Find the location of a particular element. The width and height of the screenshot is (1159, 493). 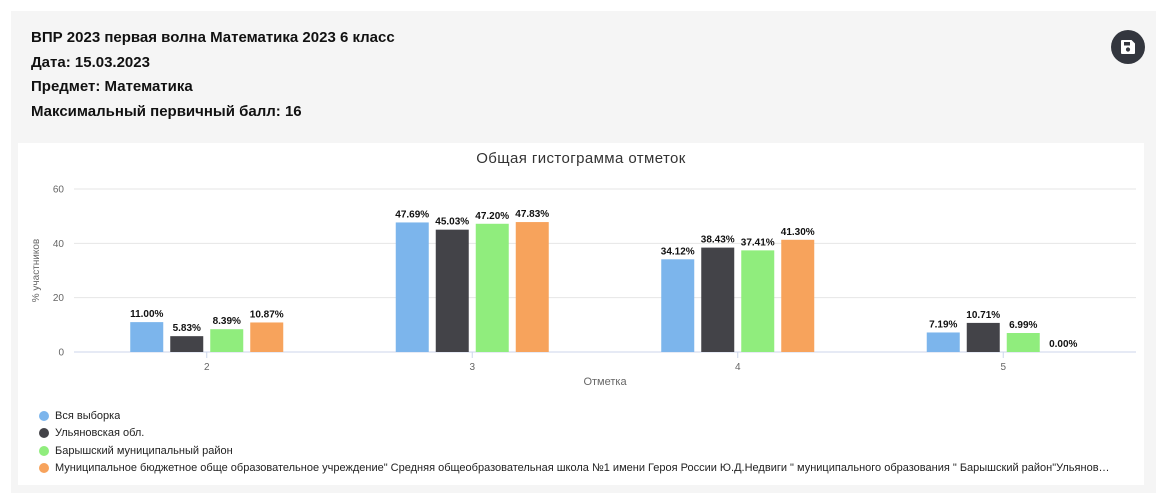

legend-item: Барышский муниципальный район is located at coordinates (574, 451).